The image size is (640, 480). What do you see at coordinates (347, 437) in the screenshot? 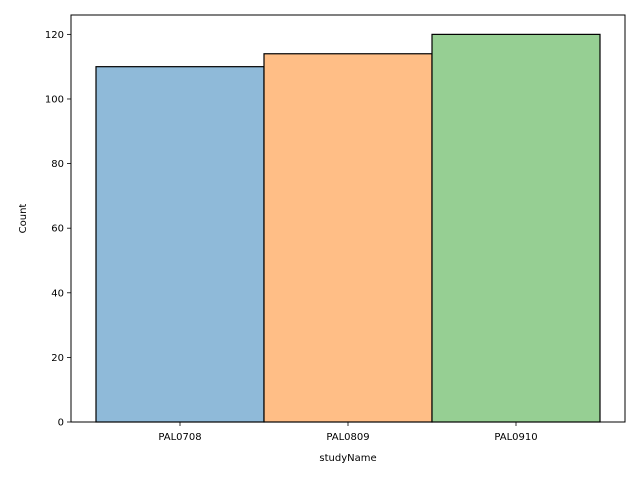
I see `x-tick-label: PAL0809` at bounding box center [347, 437].